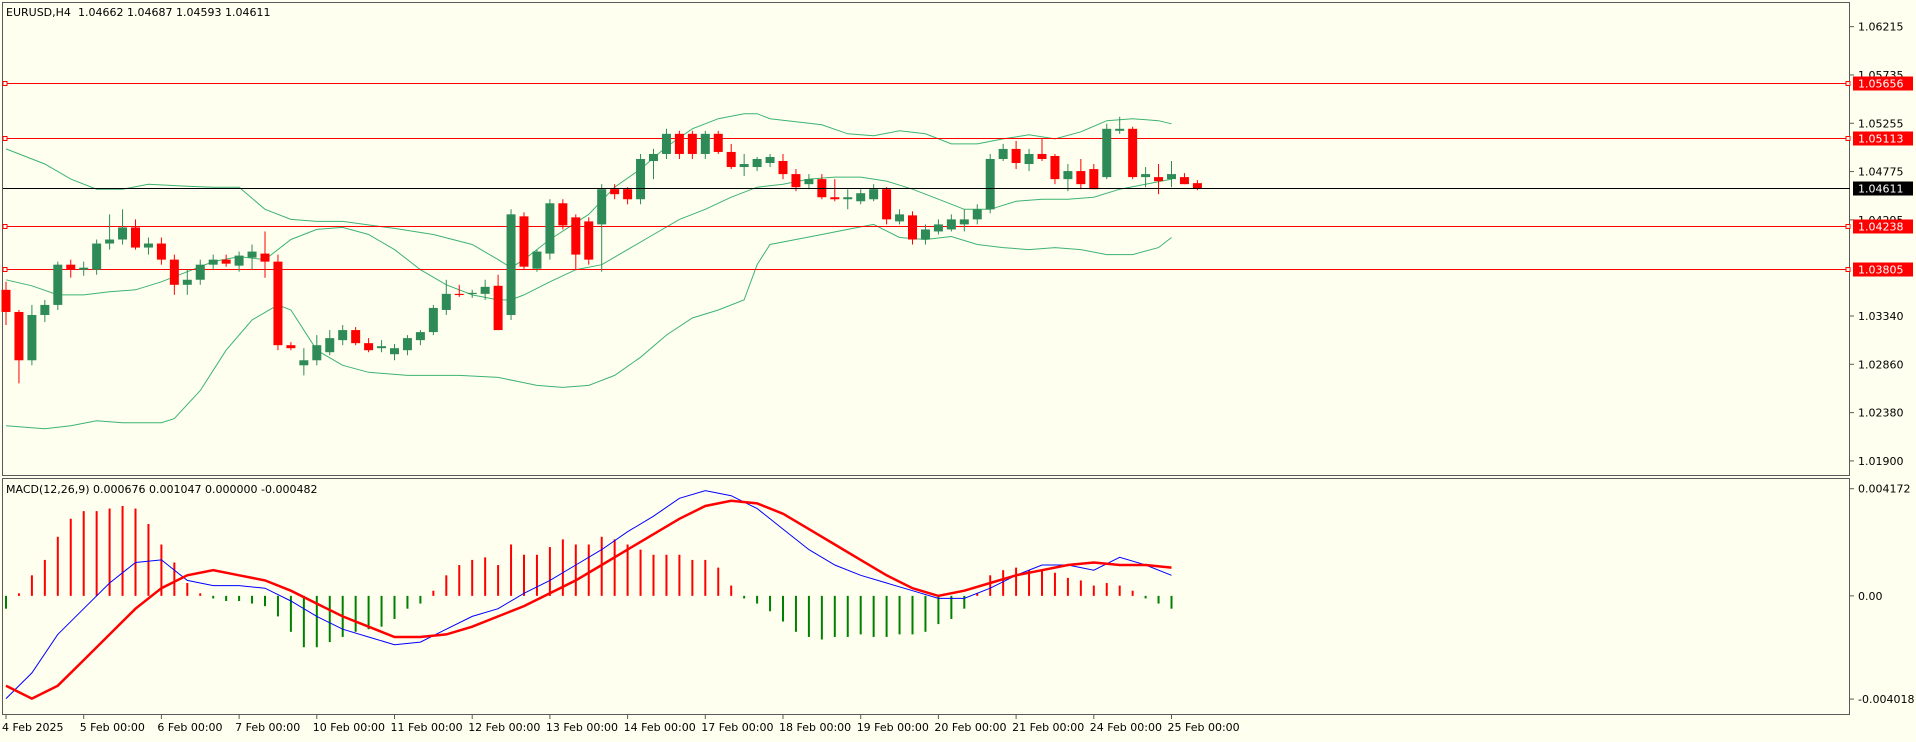 The width and height of the screenshot is (1916, 742). Describe the element at coordinates (189, 727) in the screenshot. I see `time-tick-label: 6 Feb 00:00` at that location.